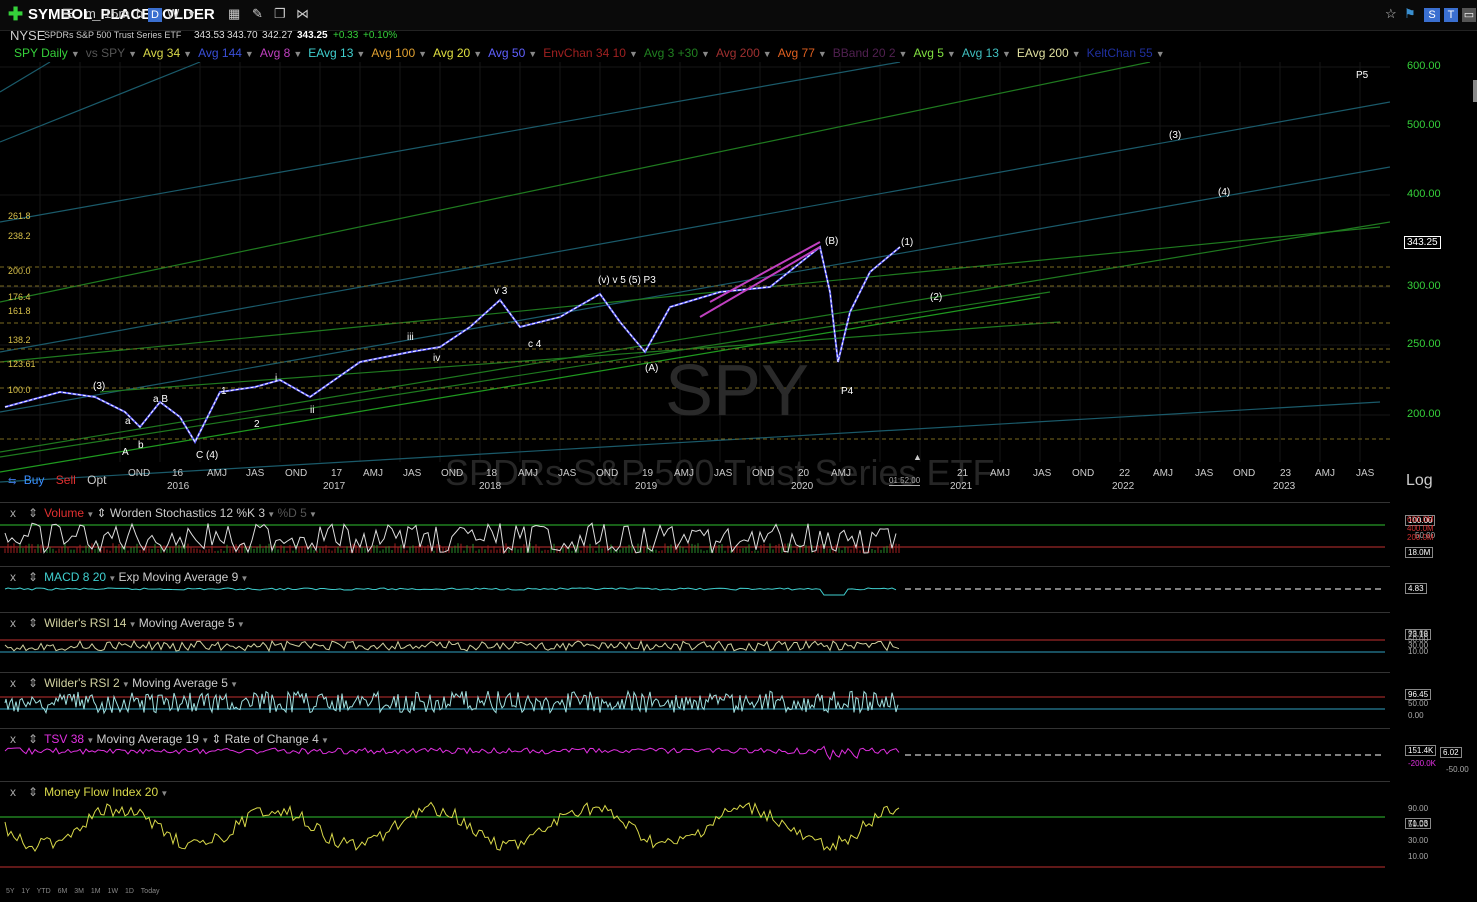 This screenshot has width=1477, height=902. What do you see at coordinates (1432, 15) in the screenshot?
I see `sync-icon: S` at bounding box center [1432, 15].